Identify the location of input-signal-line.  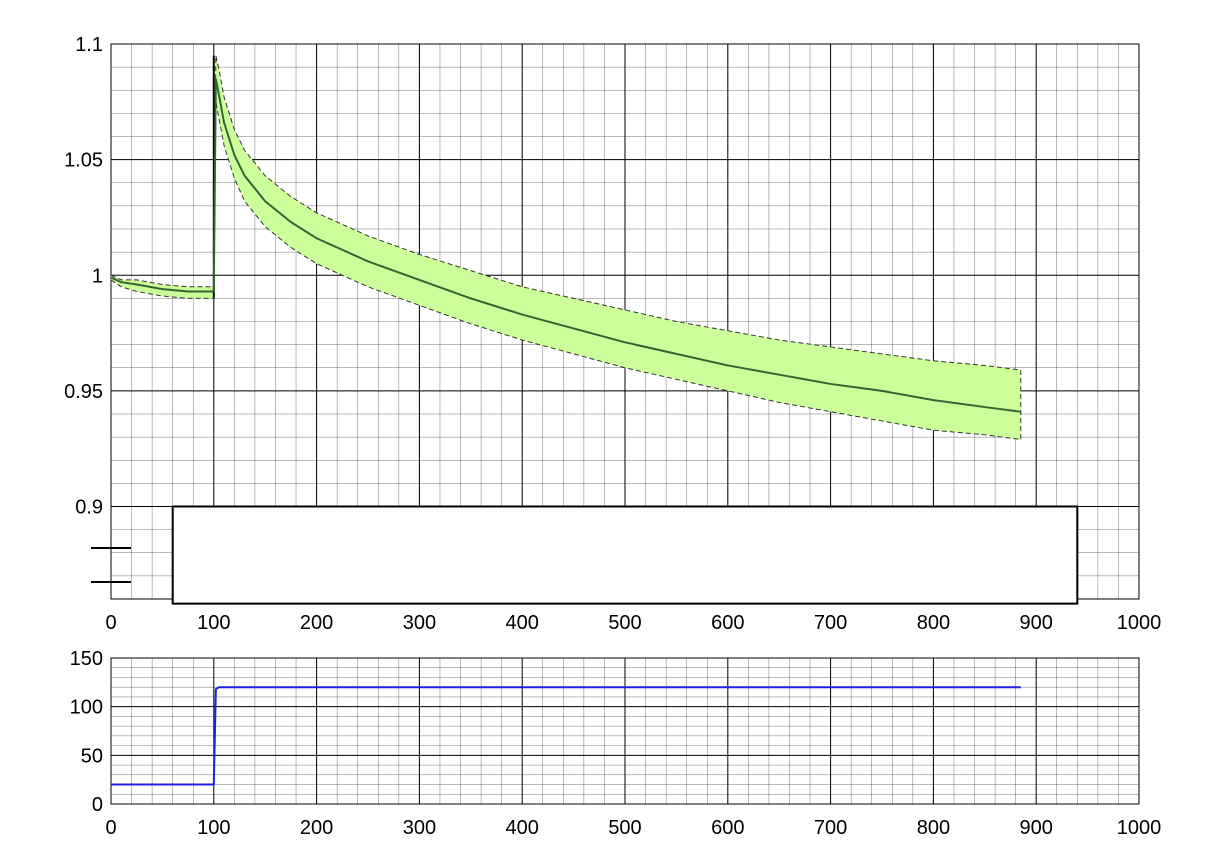
(566, 736).